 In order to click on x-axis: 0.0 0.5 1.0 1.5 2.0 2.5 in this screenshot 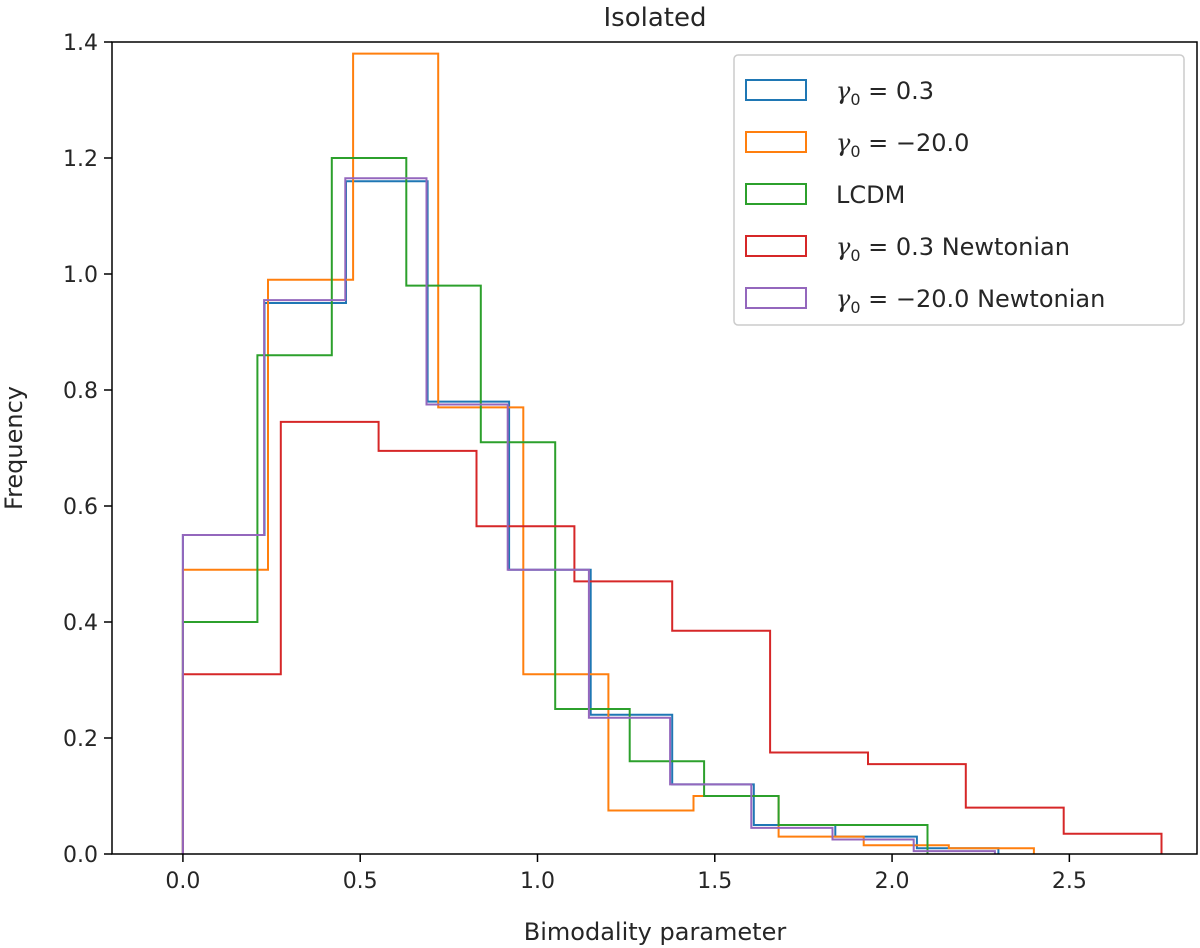, I will do `click(626, 874)`.